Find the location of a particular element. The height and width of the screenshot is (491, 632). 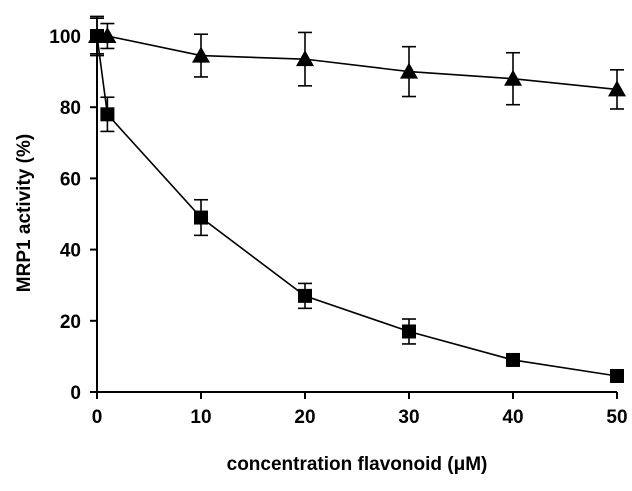

x-tick-label: 40 is located at coordinates (512, 417).